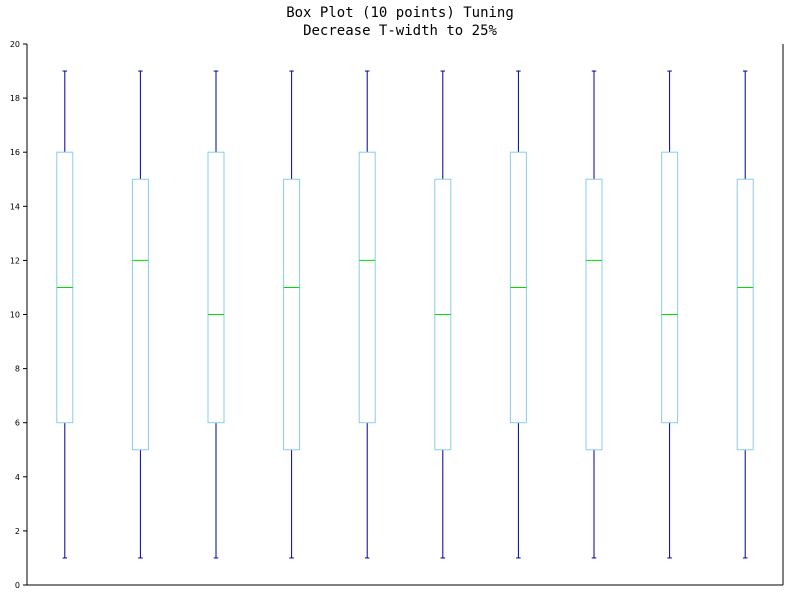  What do you see at coordinates (15, 44) in the screenshot?
I see `y-tick-label: 20` at bounding box center [15, 44].